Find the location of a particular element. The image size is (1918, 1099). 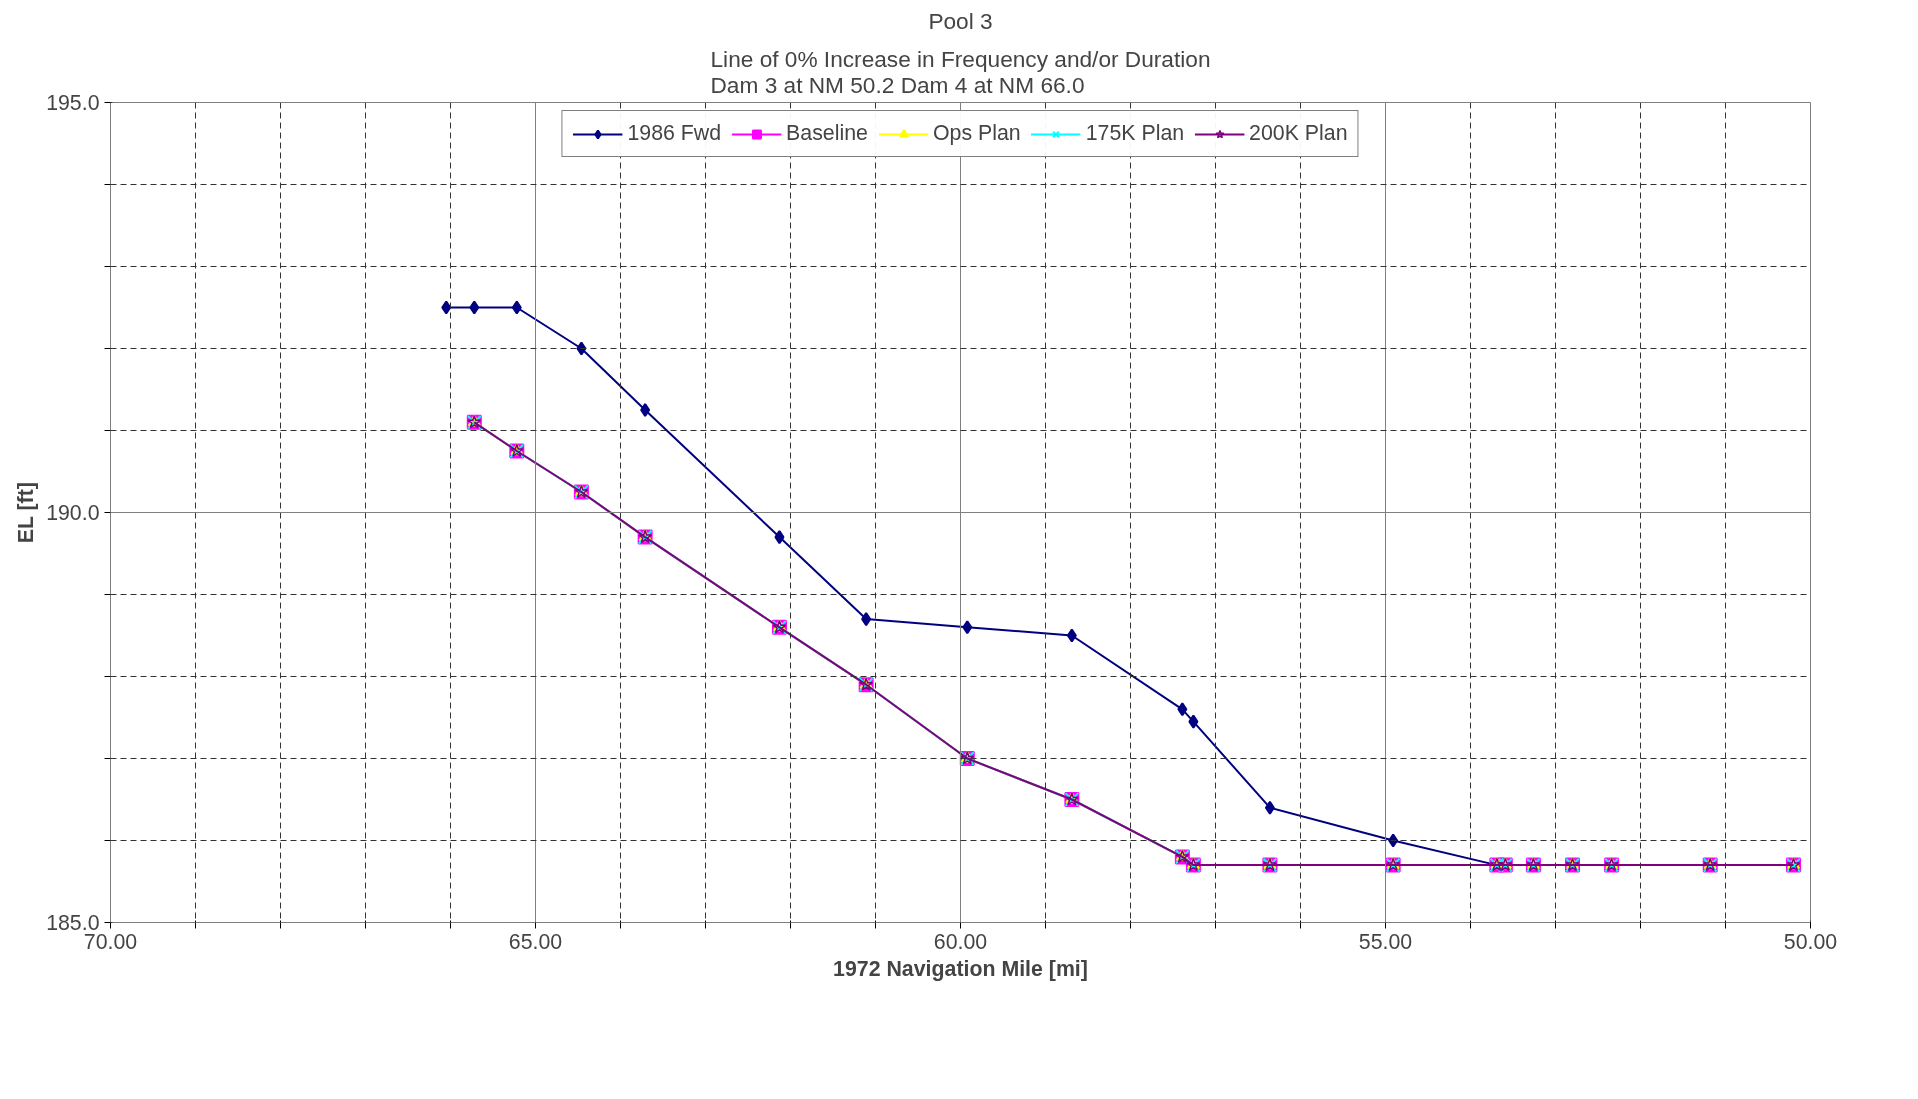

x-tick-label: 60.00 is located at coordinates (960, 941).